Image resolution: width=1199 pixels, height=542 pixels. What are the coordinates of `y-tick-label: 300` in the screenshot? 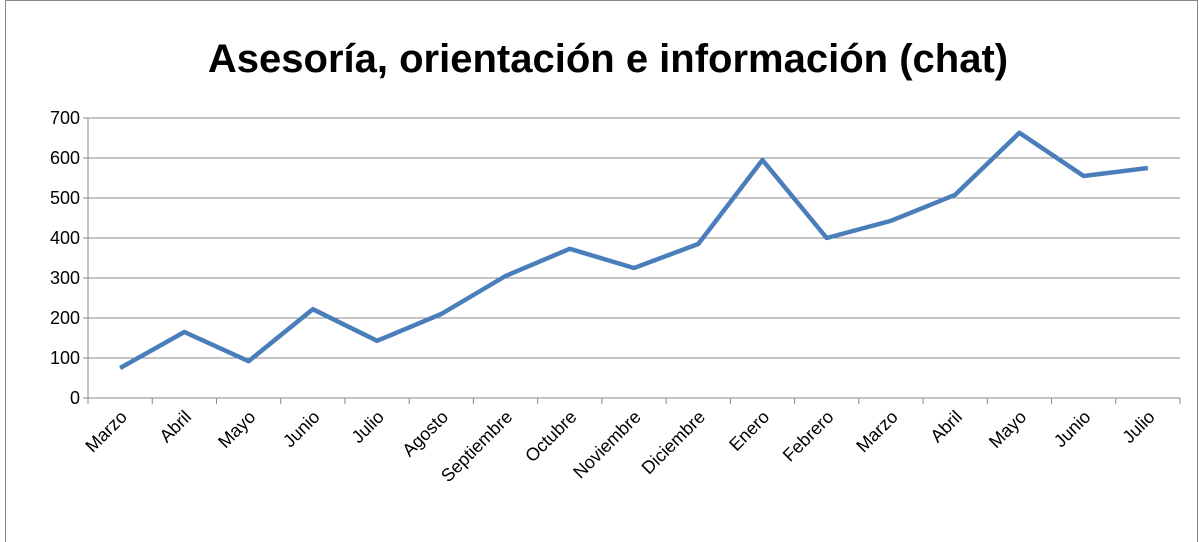 It's located at (65, 278).